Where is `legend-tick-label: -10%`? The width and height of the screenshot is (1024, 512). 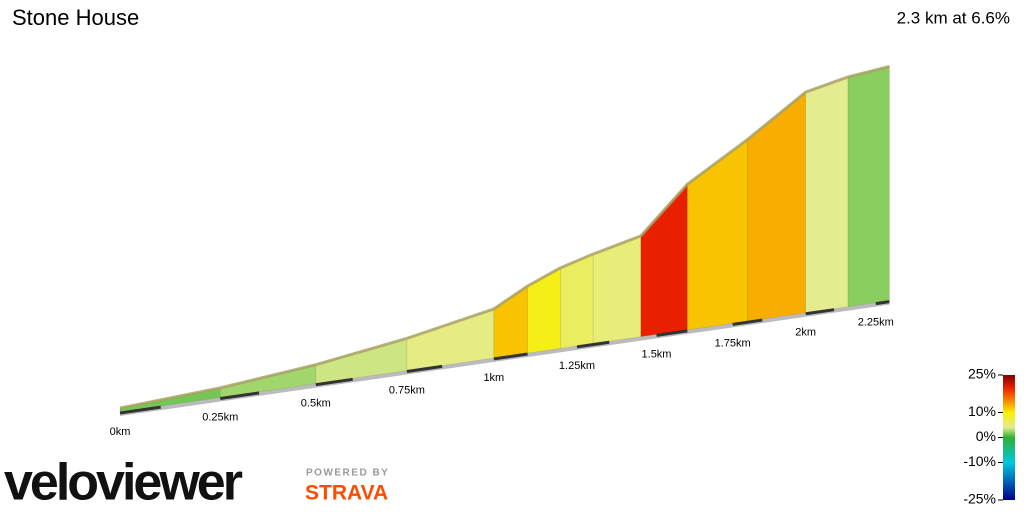
legend-tick-label: -10% is located at coordinates (979, 461).